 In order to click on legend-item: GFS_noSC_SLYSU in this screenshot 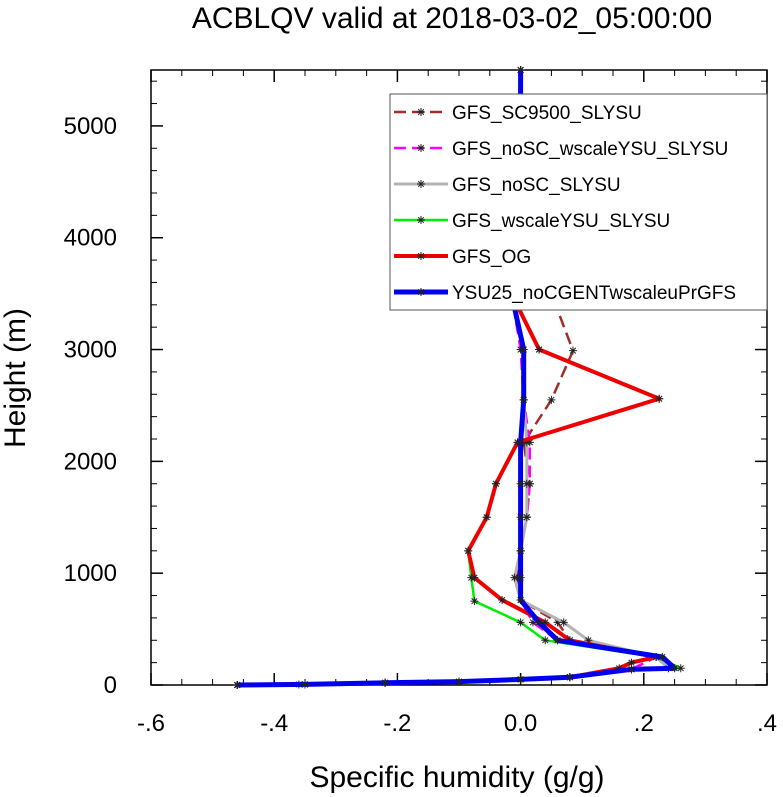, I will do `click(507, 185)`.